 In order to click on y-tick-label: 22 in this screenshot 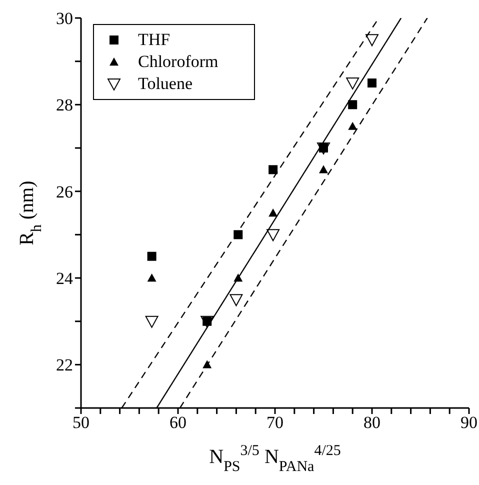, I will do `click(64, 365)`.